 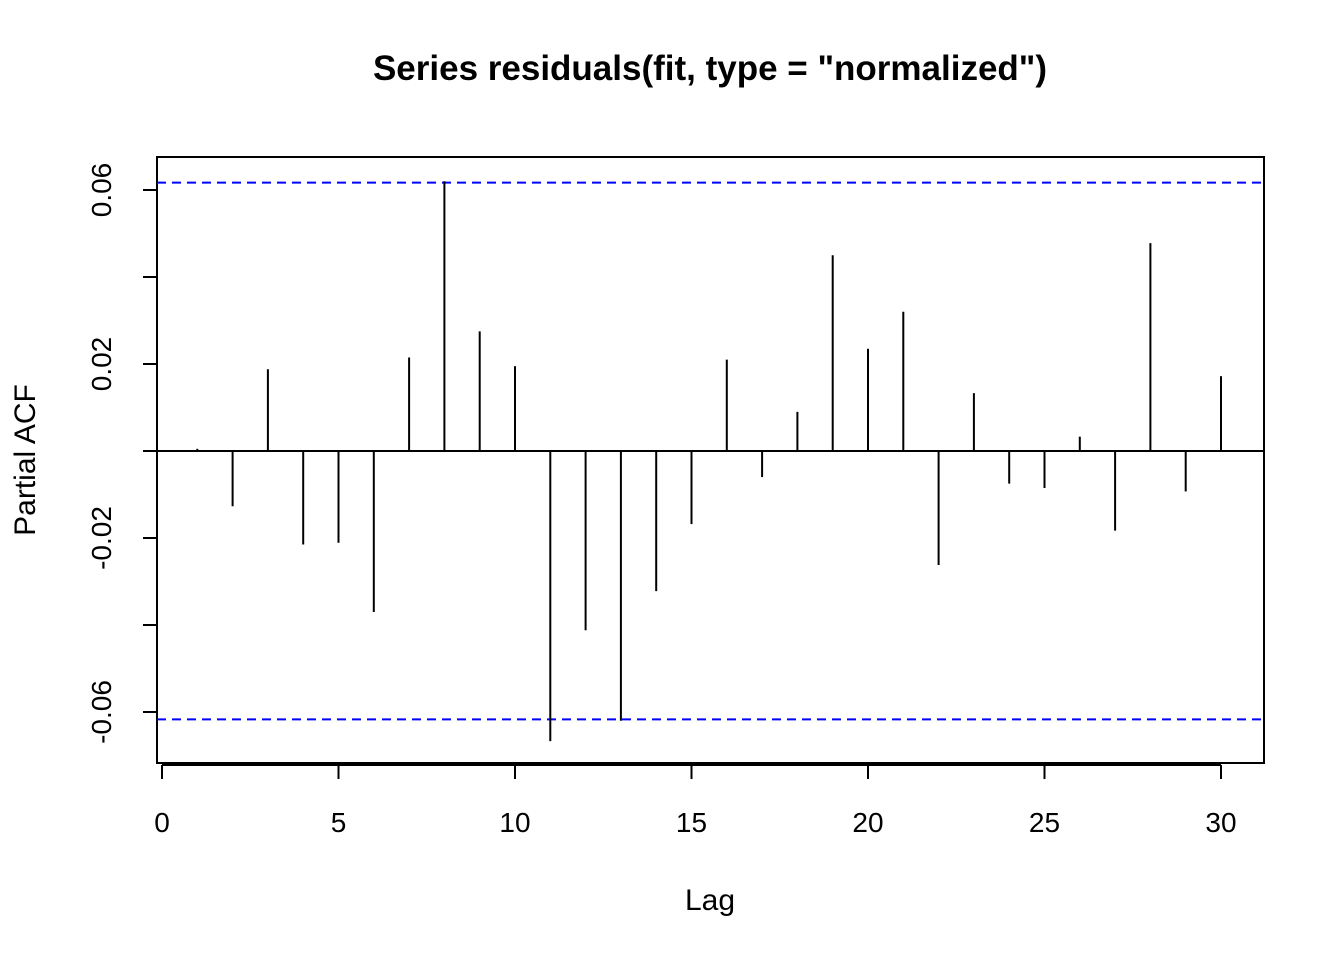 I want to click on y-tick-label: -0.06, so click(x=101, y=712).